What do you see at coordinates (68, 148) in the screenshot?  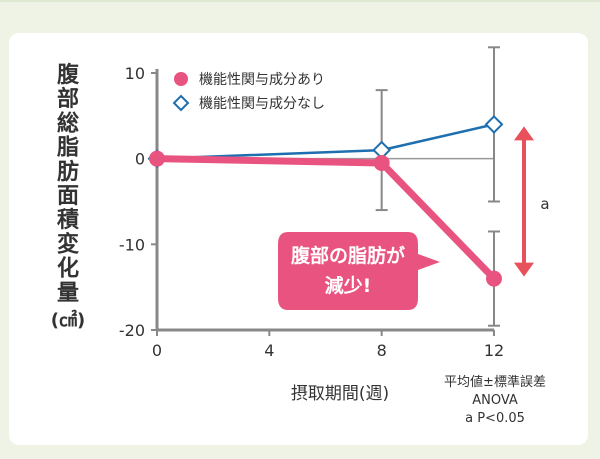 I see `y-axis-label-char: 脂` at bounding box center [68, 148].